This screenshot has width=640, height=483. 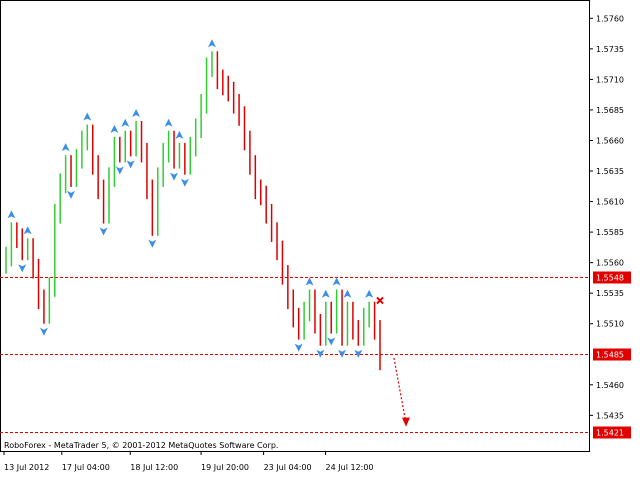 I want to click on y-tick-label: 1.5610, so click(x=610, y=202).